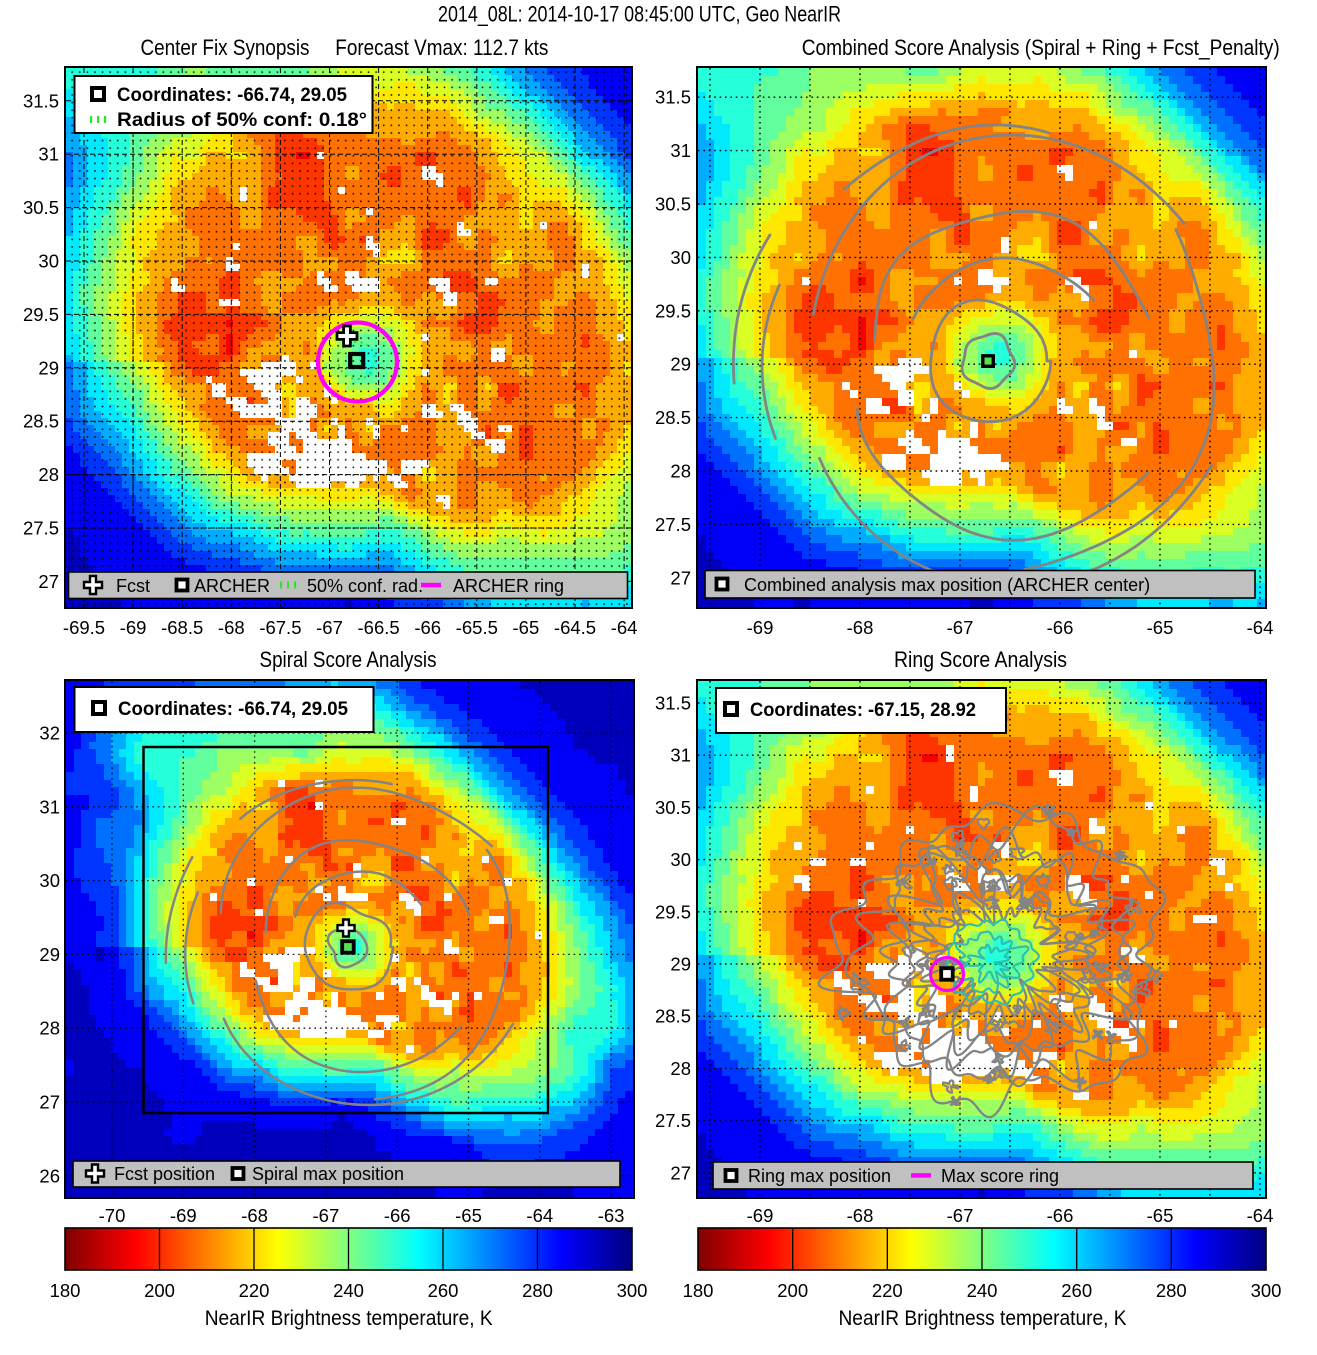 The width and height of the screenshot is (1317, 1355). I want to click on svg-text: -67.5, so click(280, 627).